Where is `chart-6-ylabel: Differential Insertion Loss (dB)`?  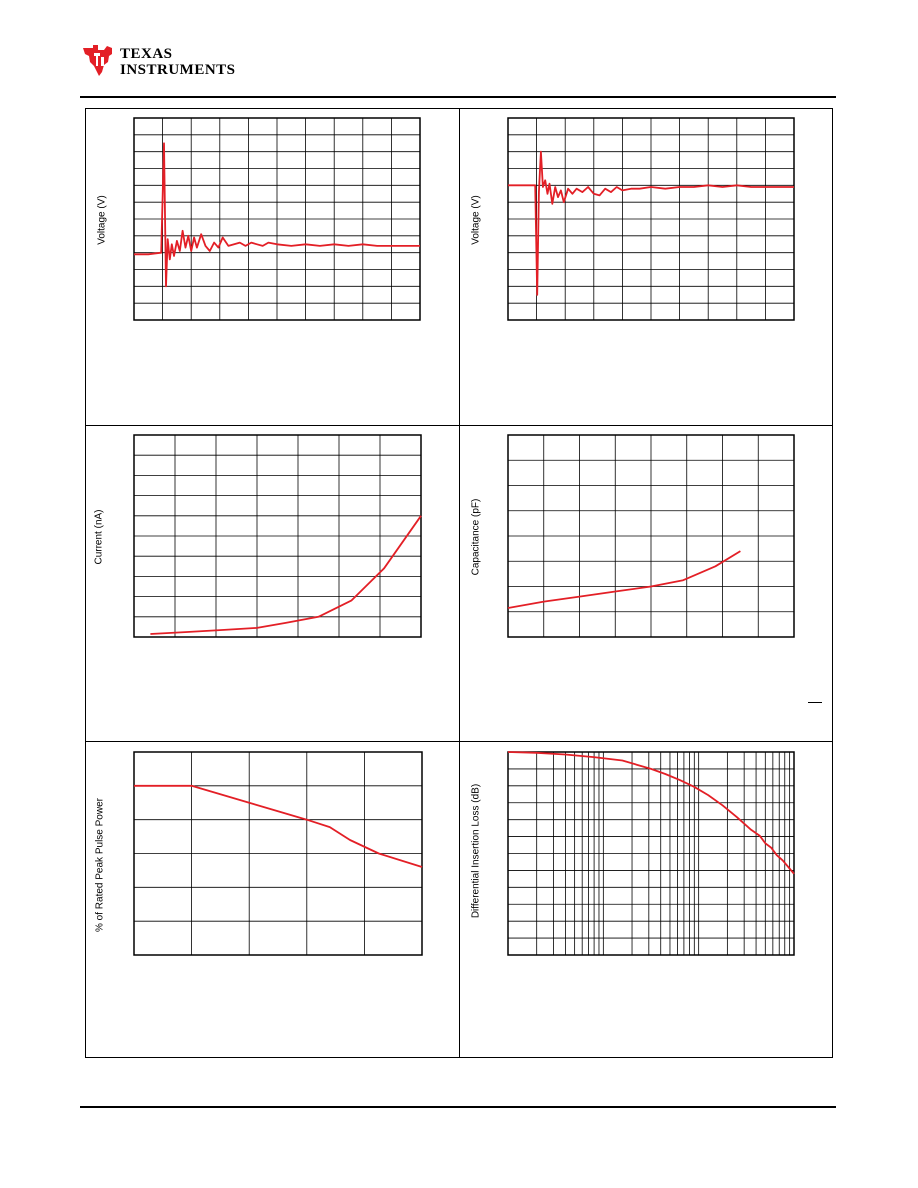 chart-6-ylabel: Differential Insertion Loss (dB) is located at coordinates (476, 851).